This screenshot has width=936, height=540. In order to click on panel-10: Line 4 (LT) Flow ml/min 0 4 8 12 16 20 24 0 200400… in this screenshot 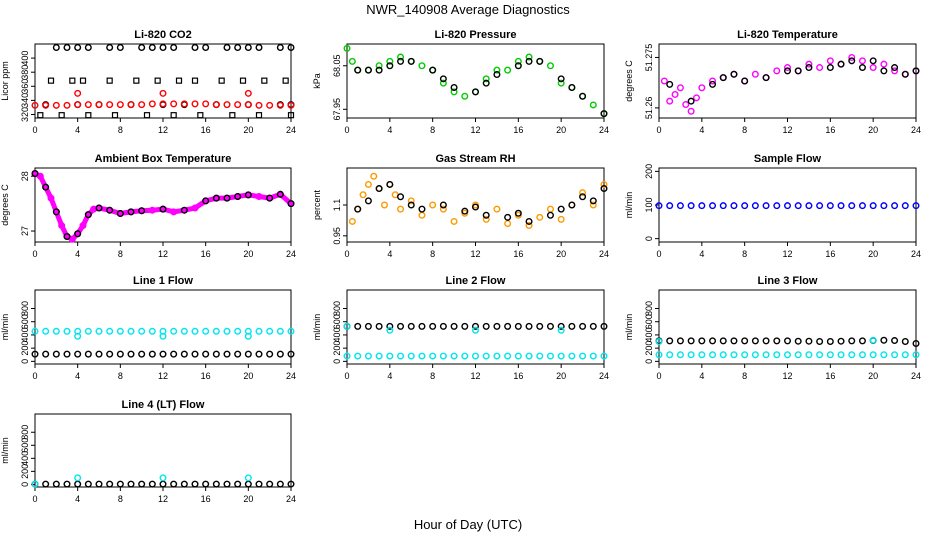, I will do `click(148, 451)`.